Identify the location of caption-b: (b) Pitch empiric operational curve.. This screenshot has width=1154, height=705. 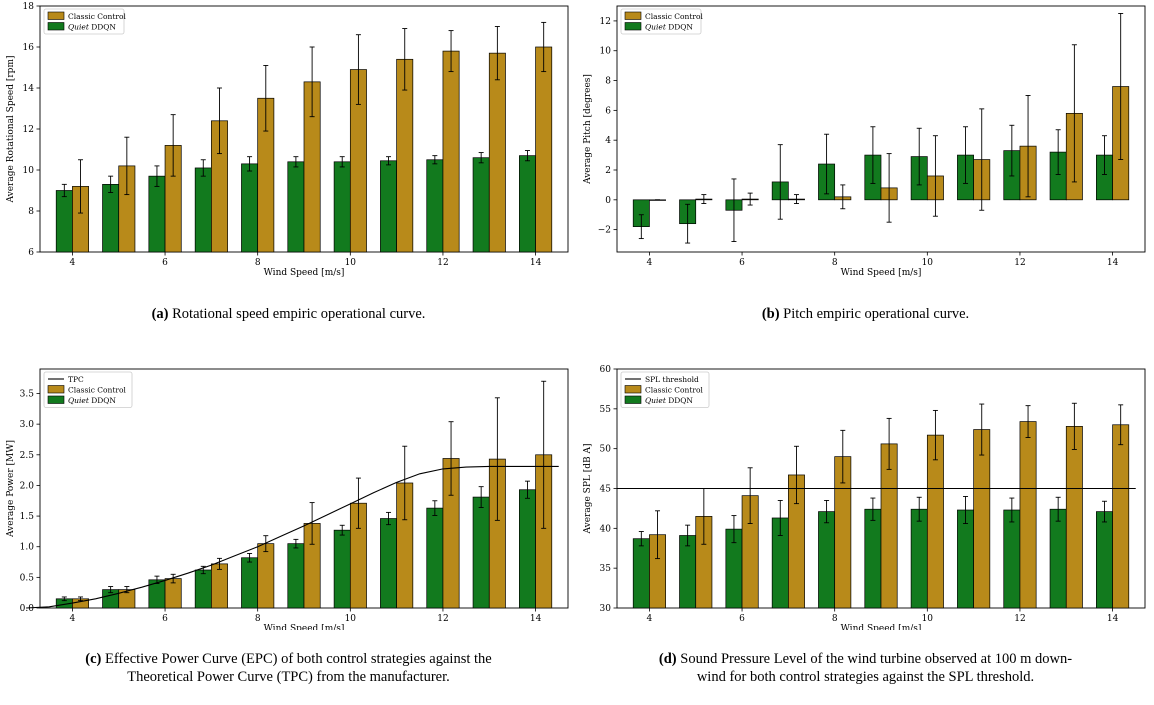
(865, 314).